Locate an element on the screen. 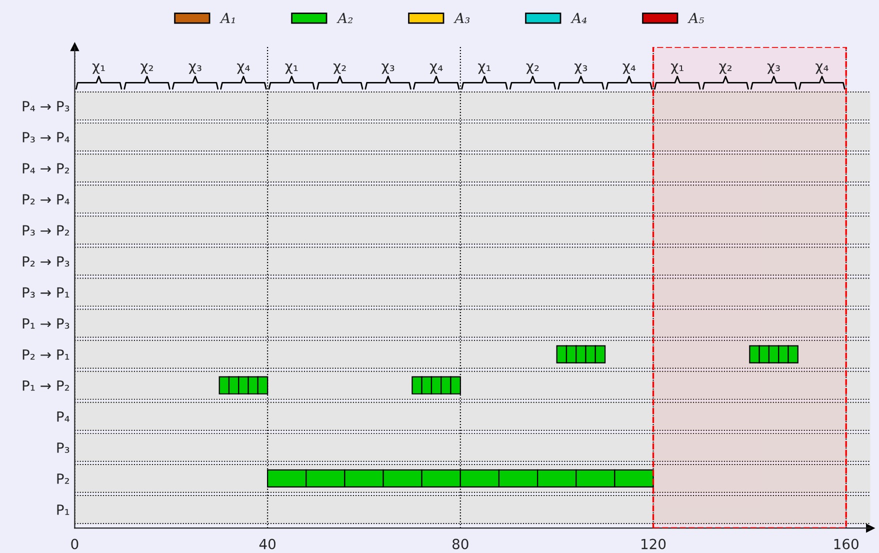 The width and height of the screenshot is (879, 553). x-tick-label: 80 is located at coordinates (460, 544).